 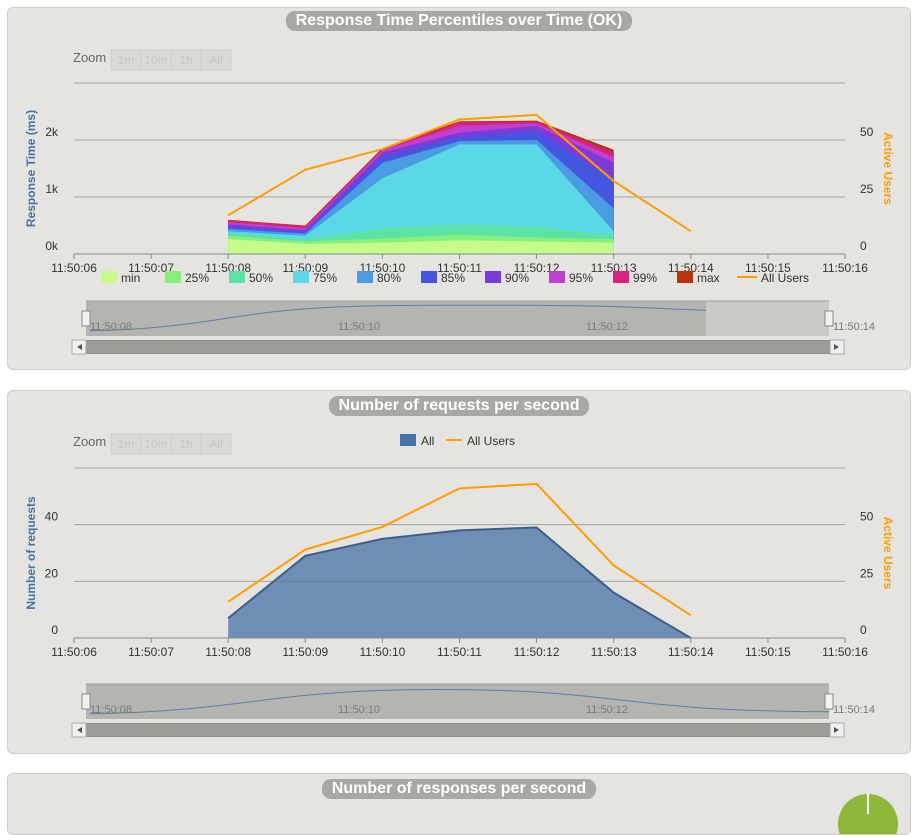 What do you see at coordinates (427, 441) in the screenshot?
I see `legend-item-label: All` at bounding box center [427, 441].